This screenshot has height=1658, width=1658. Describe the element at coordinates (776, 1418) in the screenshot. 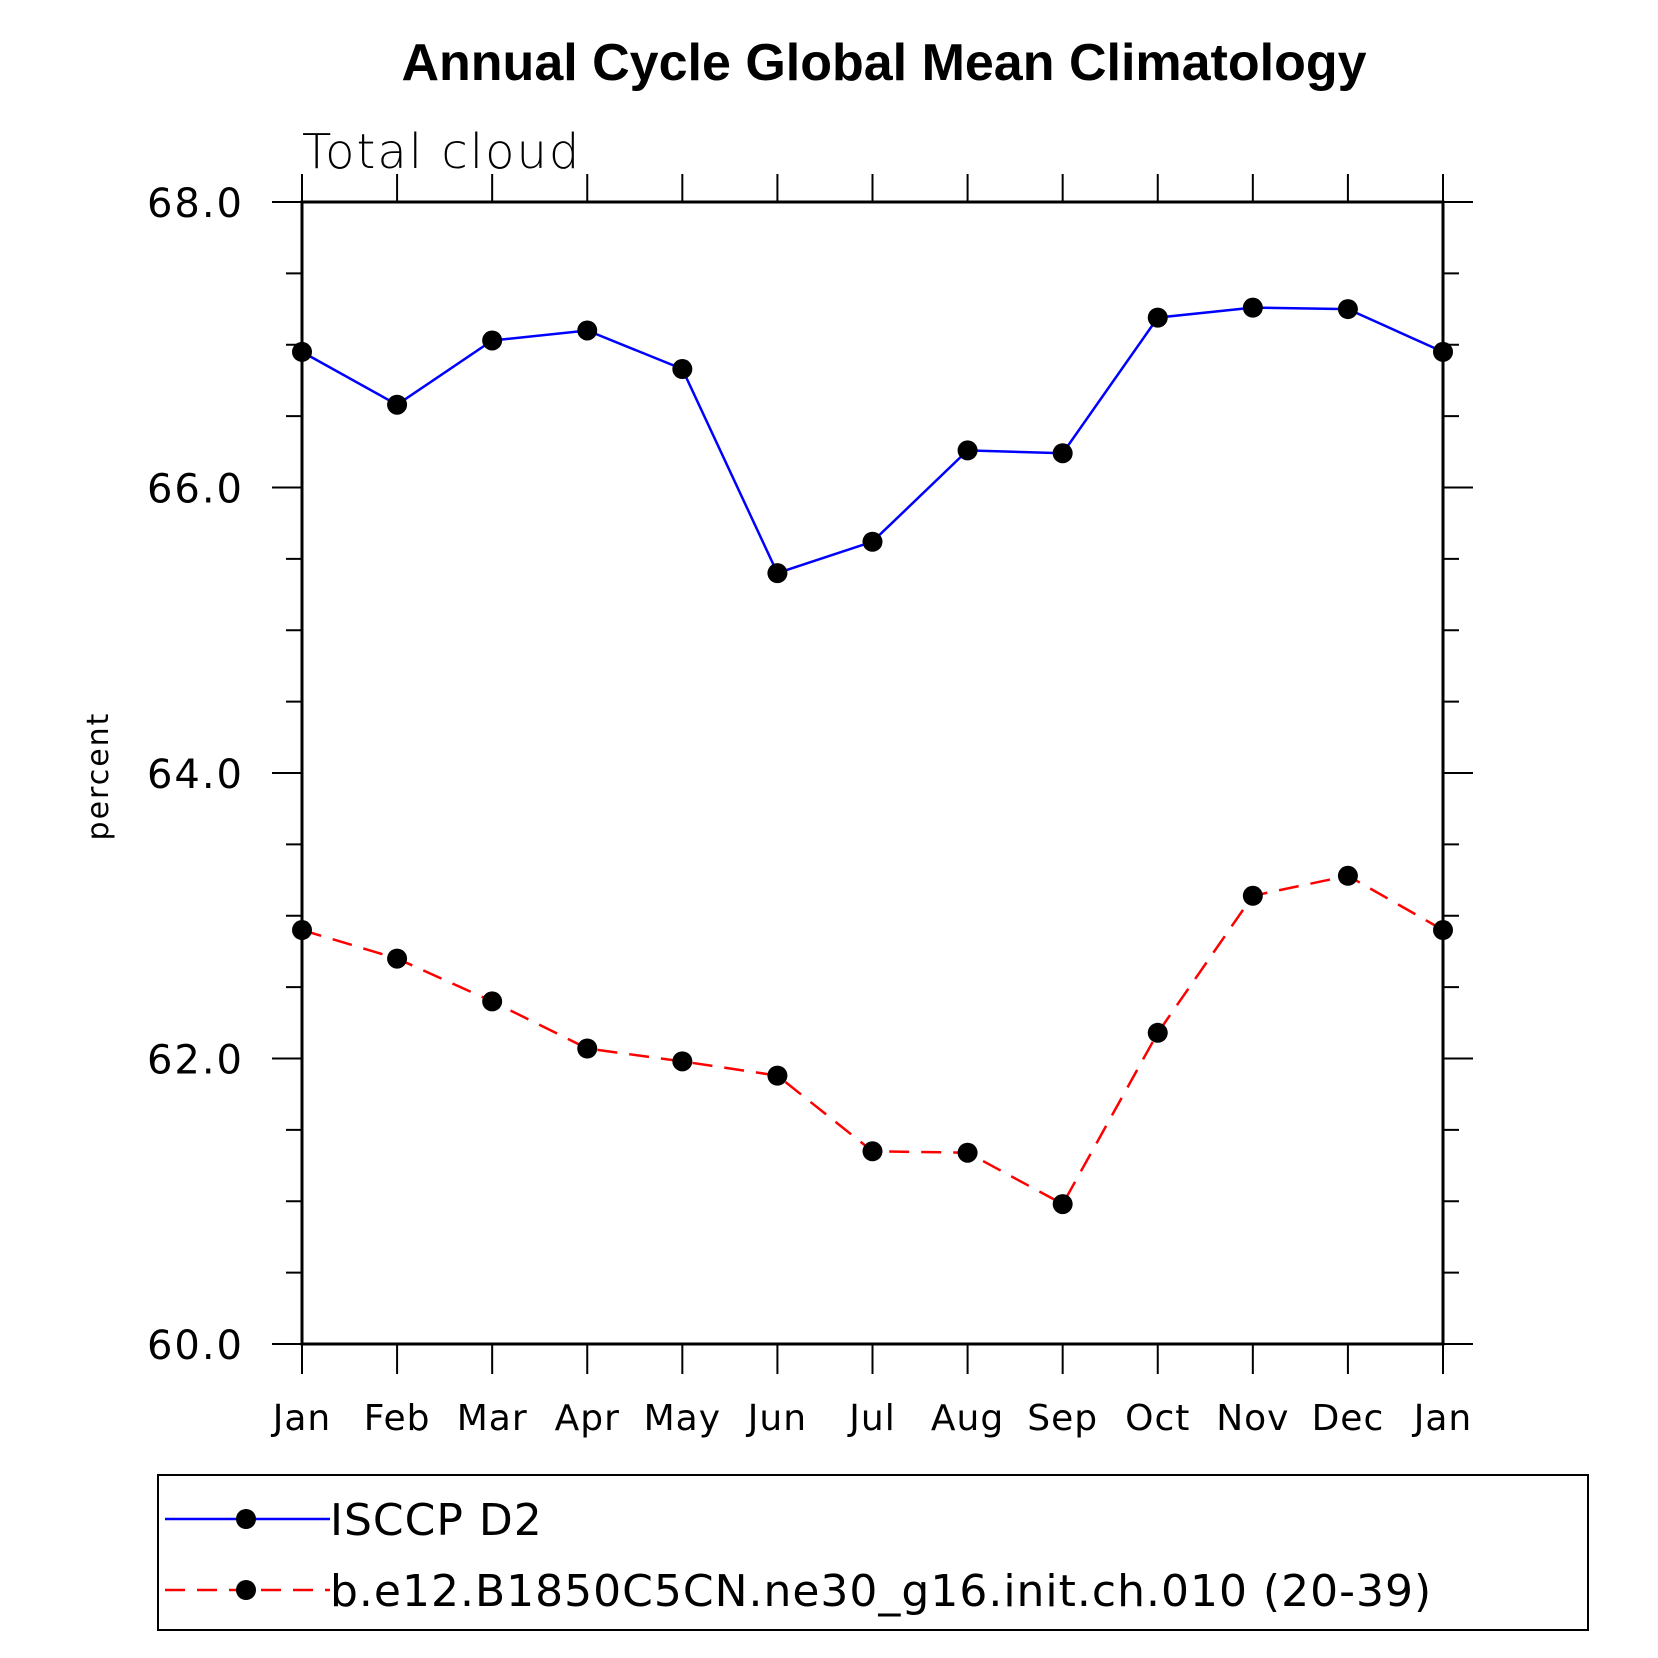

I see `x-tick-label: Jun` at that location.